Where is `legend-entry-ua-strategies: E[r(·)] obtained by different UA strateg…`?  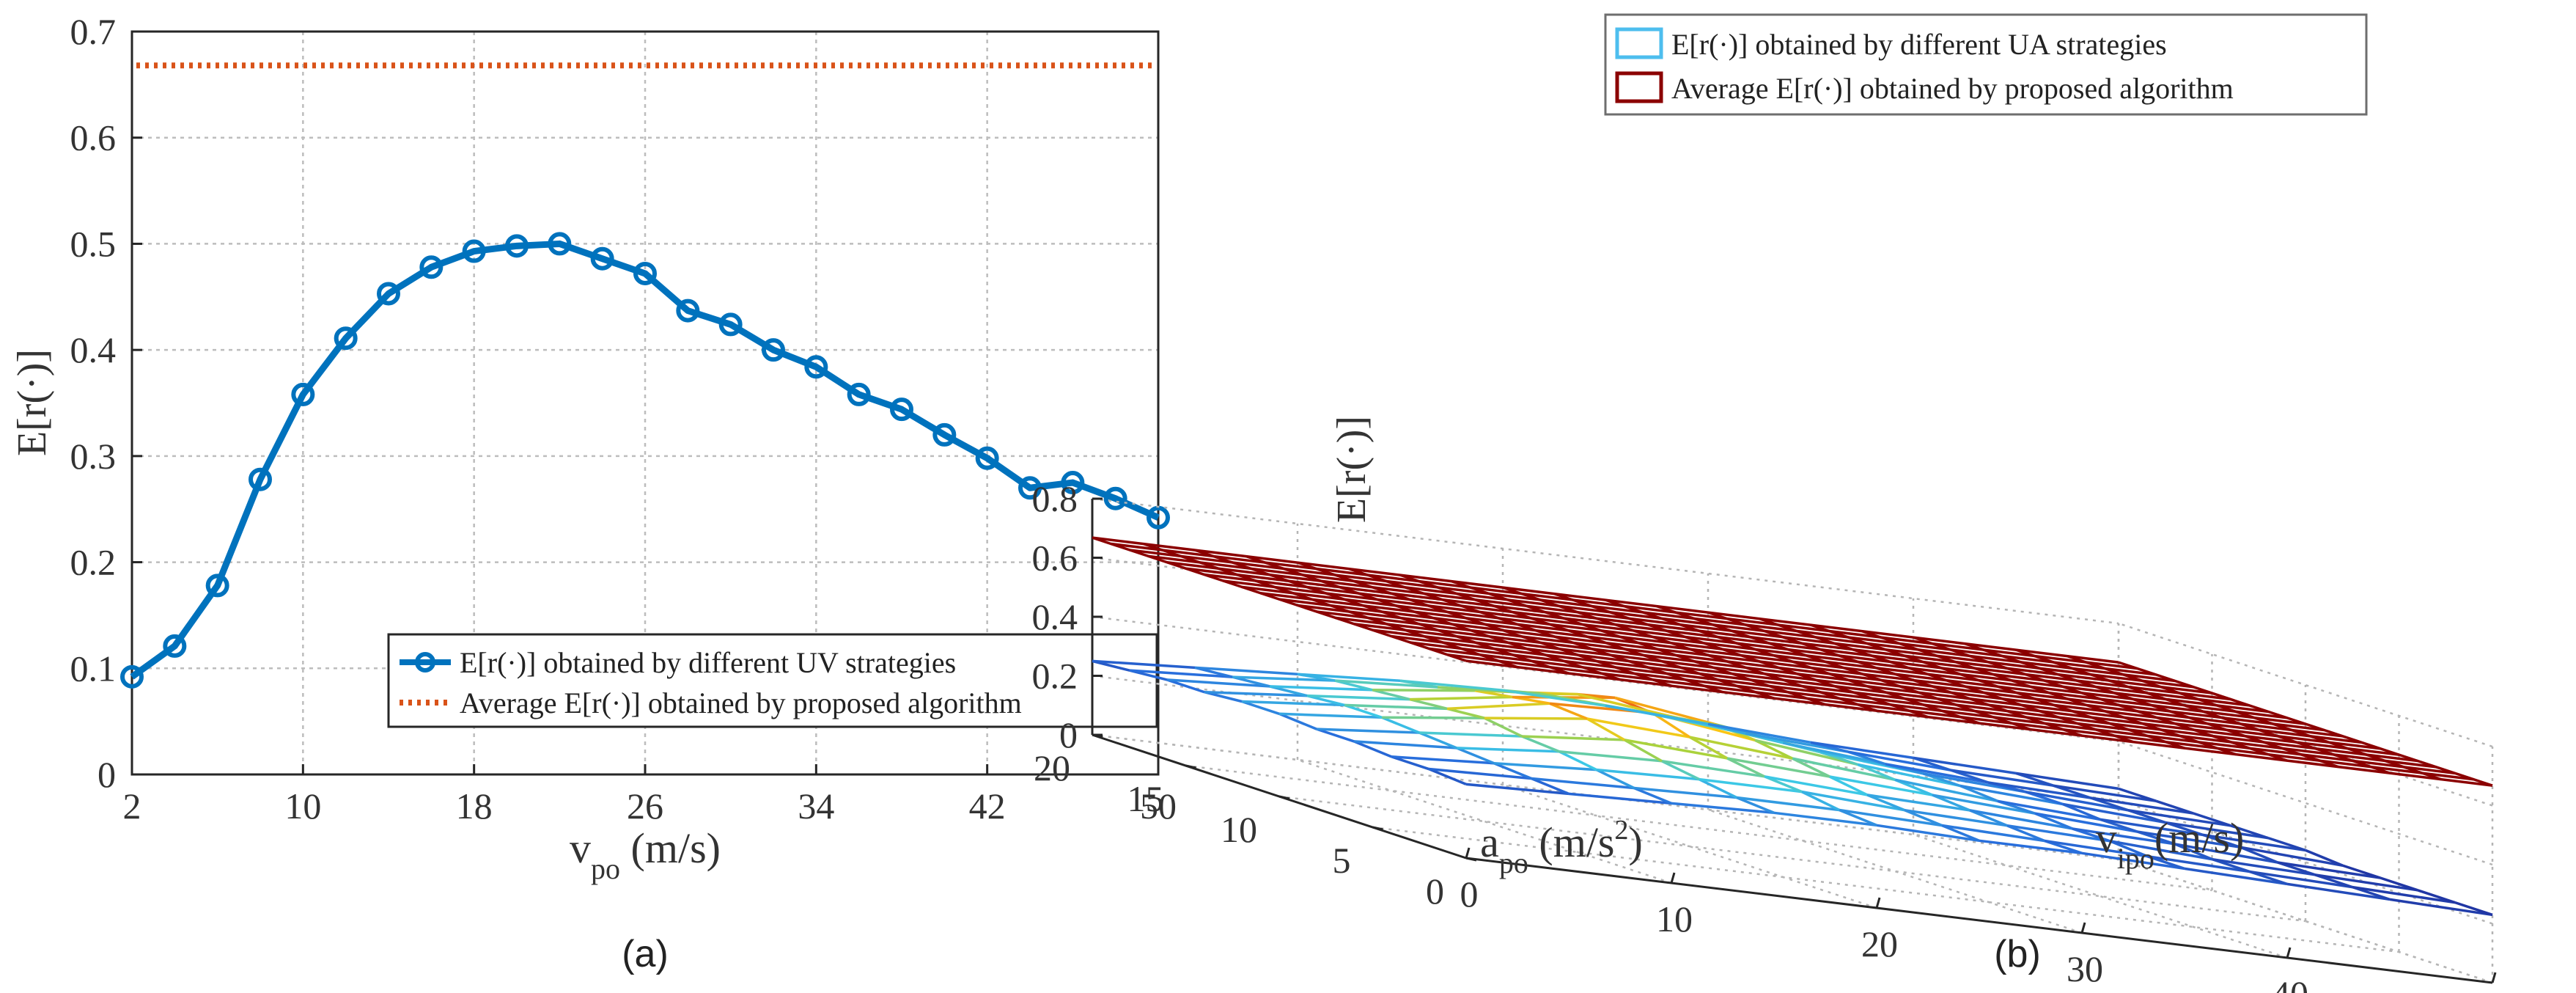 legend-entry-ua-strategies: E[r(·)] obtained by different UA strateg… is located at coordinates (1919, 44).